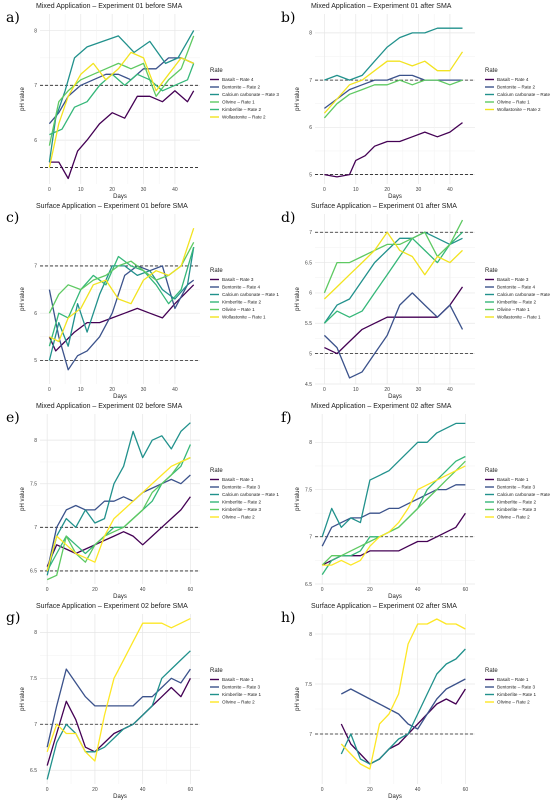  Describe the element at coordinates (238, 679) in the screenshot. I see `legend-entry: Basalt – Rate 1` at that location.